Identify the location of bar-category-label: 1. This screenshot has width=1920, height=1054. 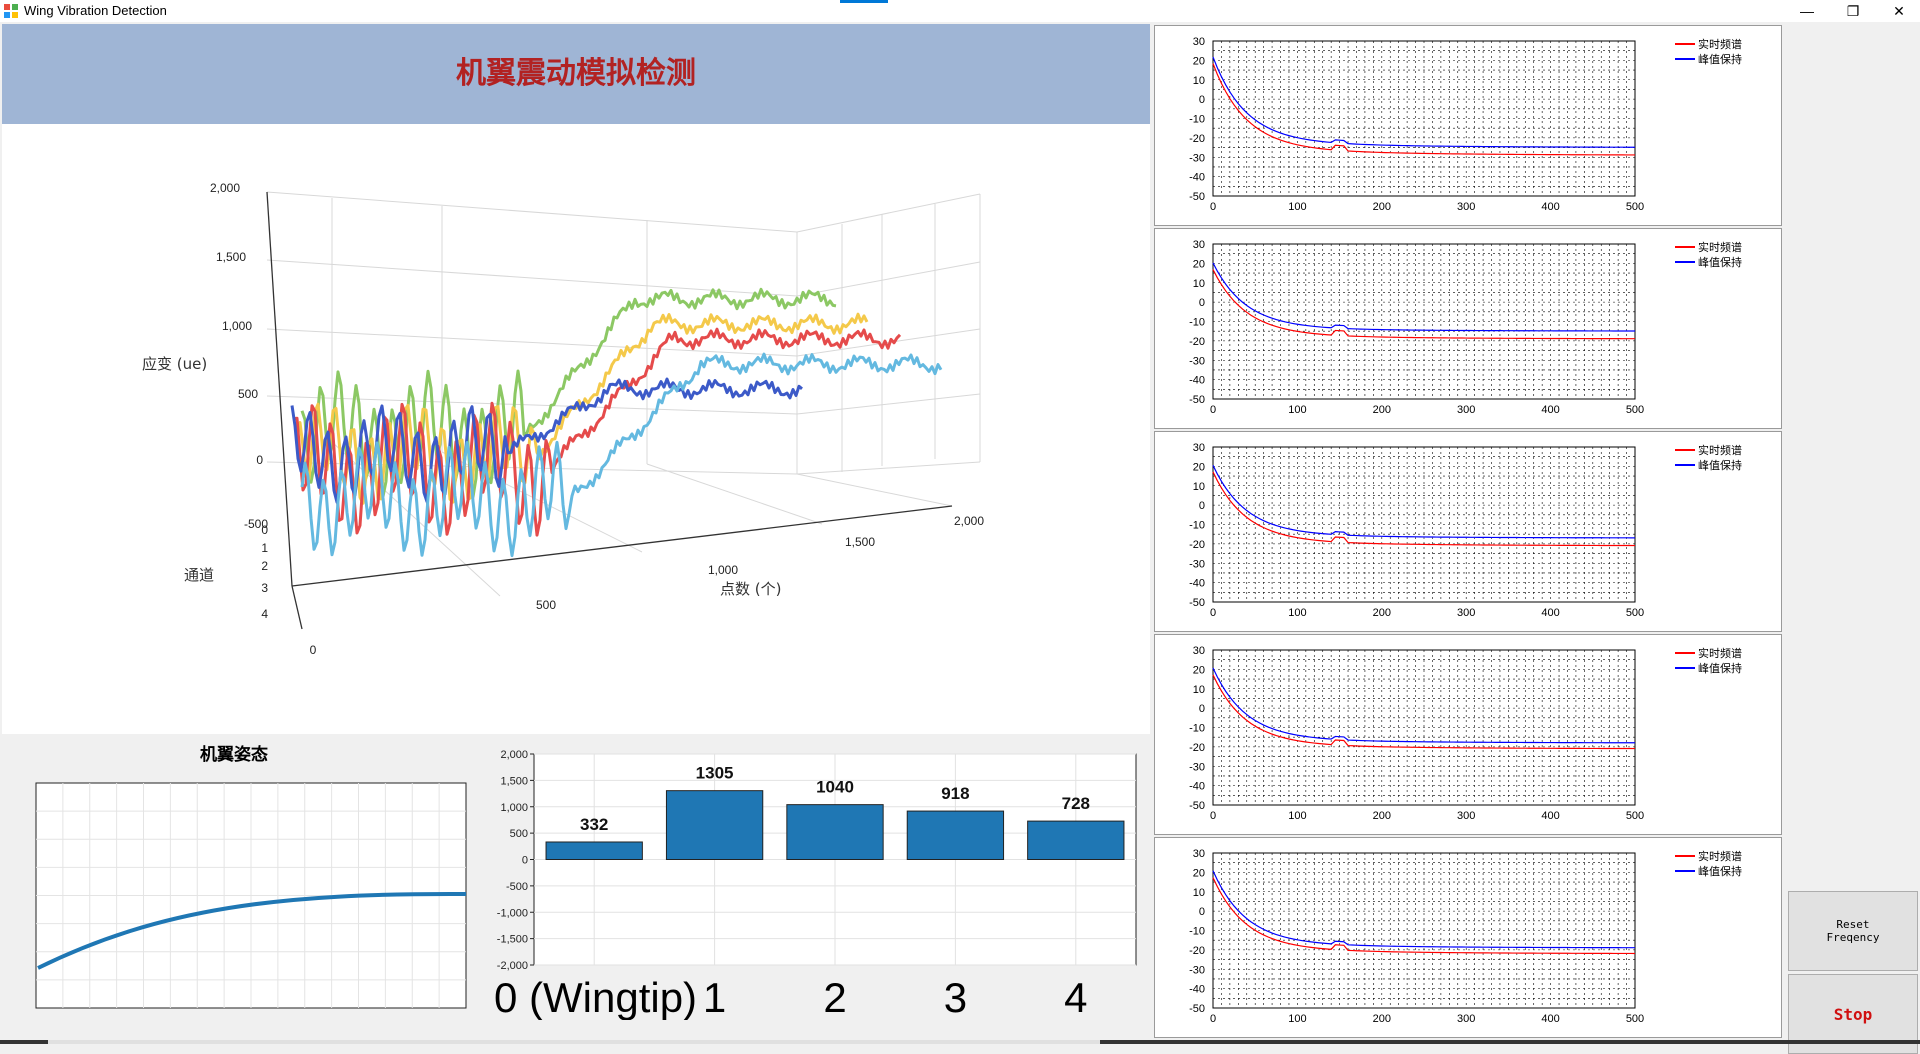
(714, 997).